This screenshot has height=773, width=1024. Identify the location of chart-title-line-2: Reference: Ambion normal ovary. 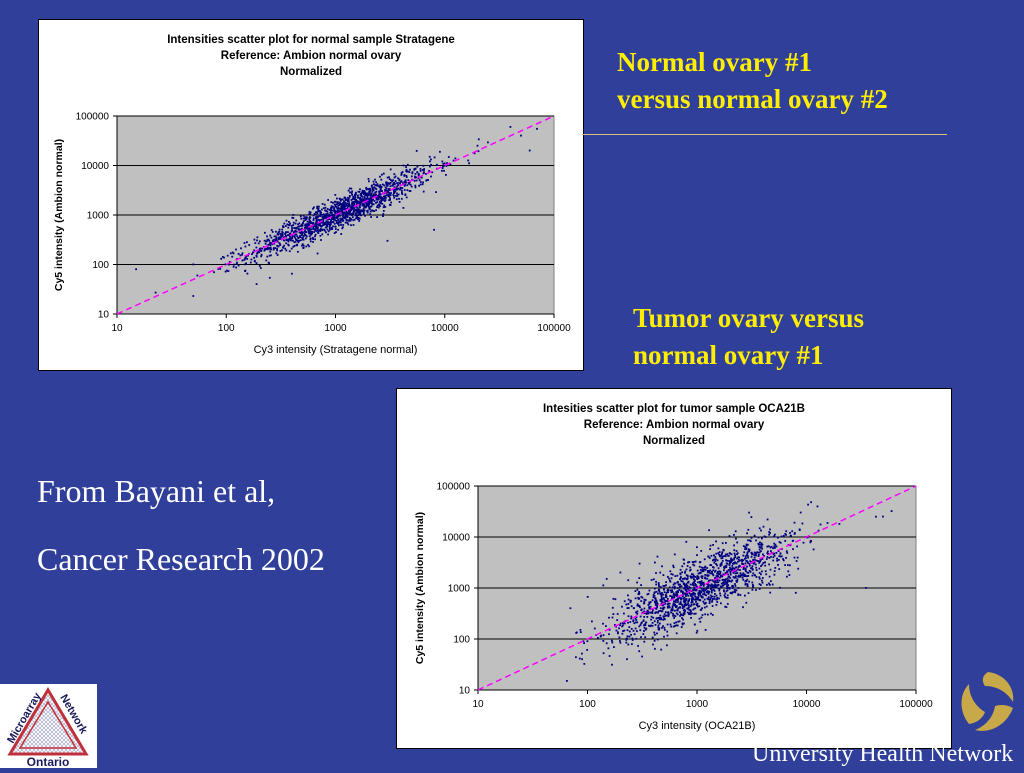
(674, 425).